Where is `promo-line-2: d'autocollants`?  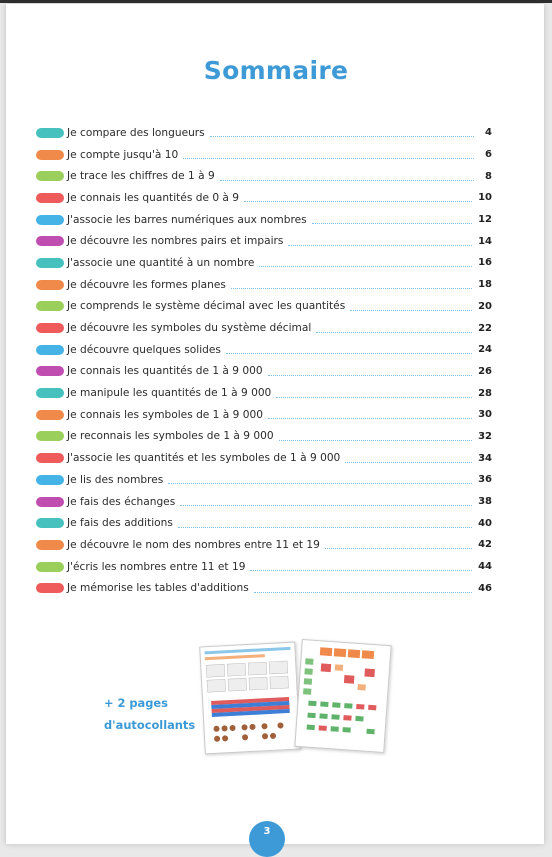
promo-line-2: d'autocollants is located at coordinates (150, 725).